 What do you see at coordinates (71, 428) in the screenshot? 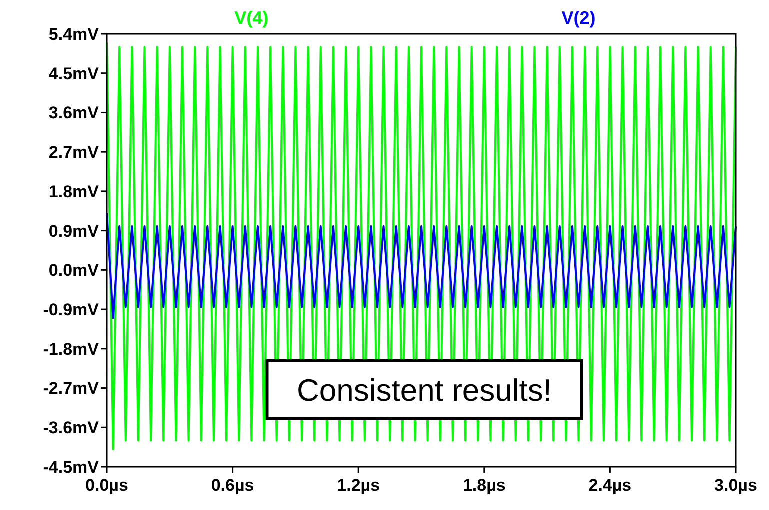
I see `y-tick-label: -3.6mV` at bounding box center [71, 428].